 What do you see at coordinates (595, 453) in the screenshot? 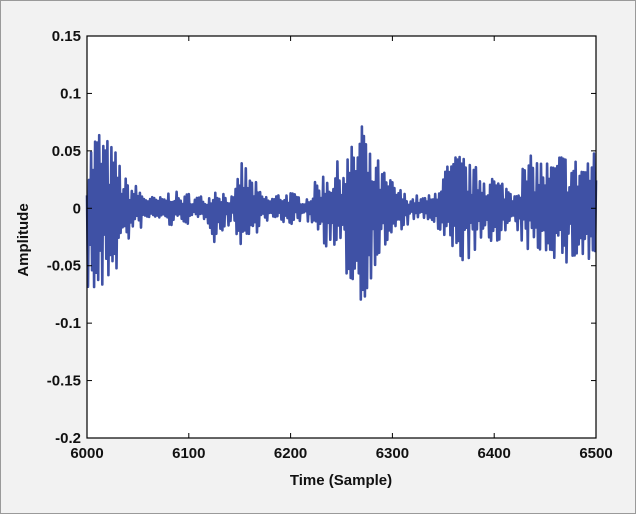
I see `x-tick-label: 6500` at bounding box center [595, 453].